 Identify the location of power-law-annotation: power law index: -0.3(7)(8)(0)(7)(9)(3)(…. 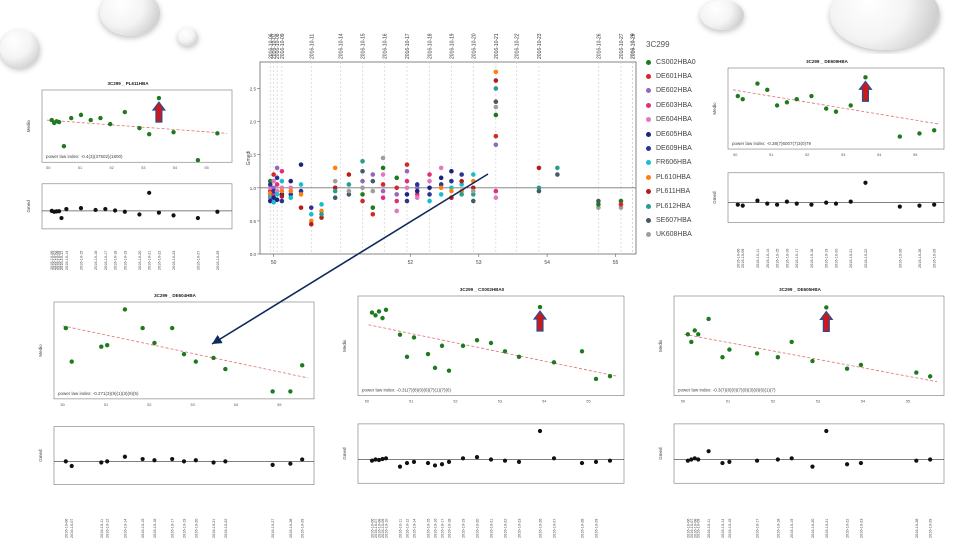
(727, 390).